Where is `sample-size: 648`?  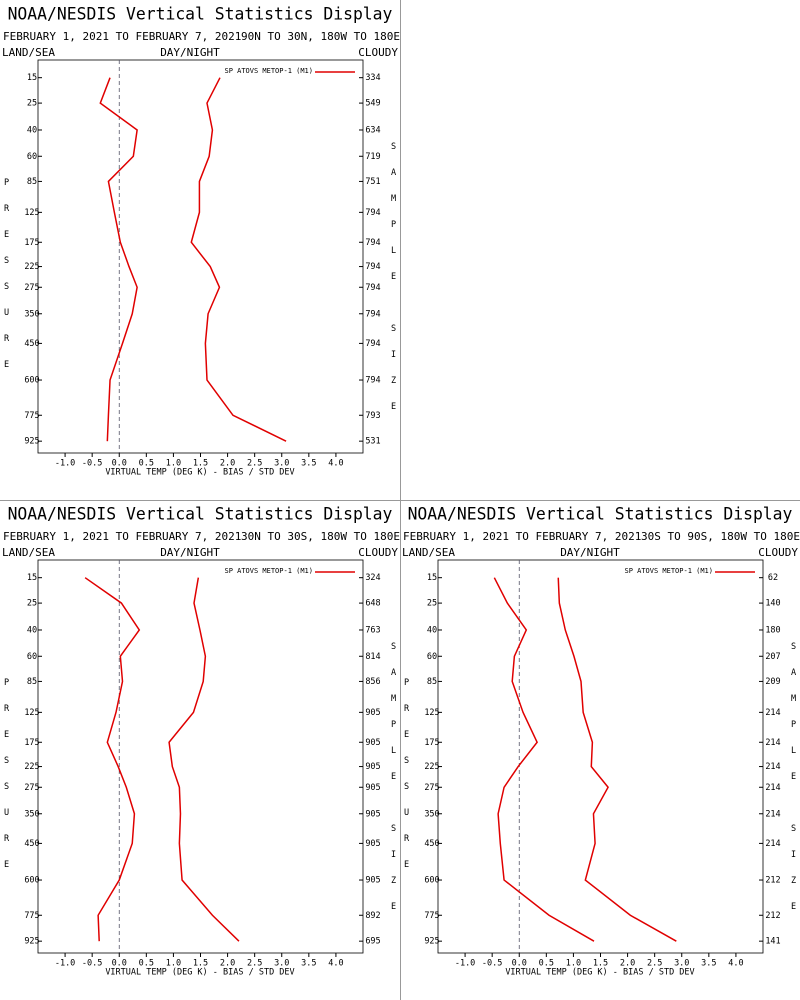
sample-size: 648 is located at coordinates (372, 604).